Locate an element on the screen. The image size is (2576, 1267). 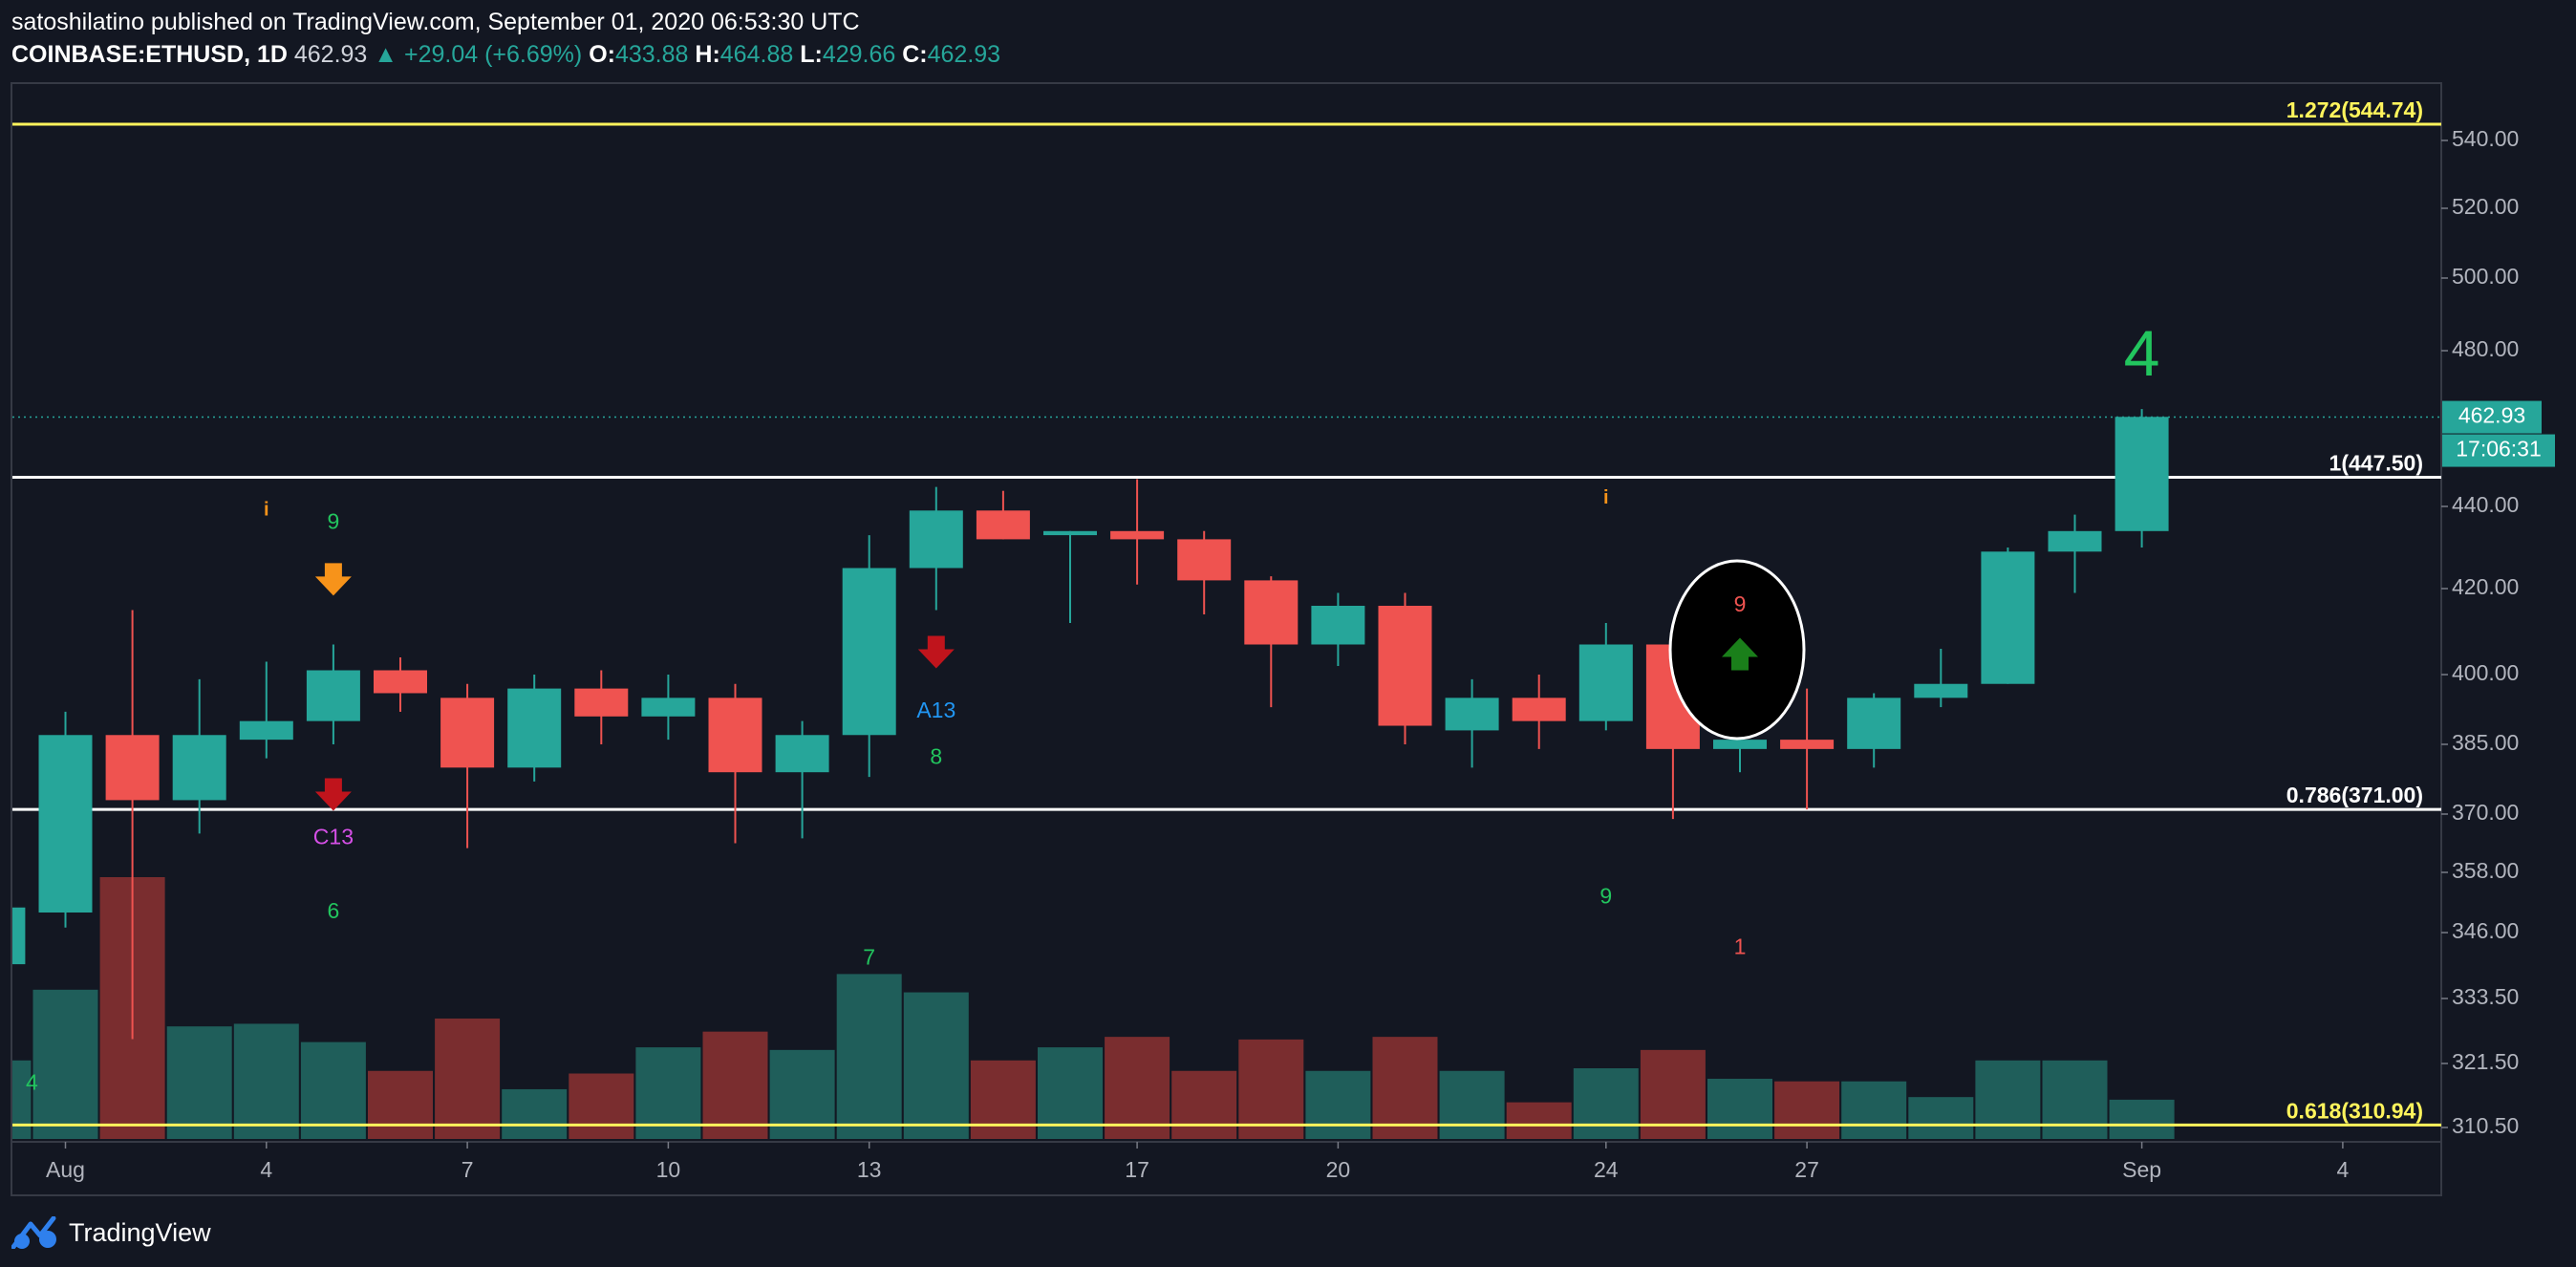
time-tick-label: 24 is located at coordinates (1606, 1170).